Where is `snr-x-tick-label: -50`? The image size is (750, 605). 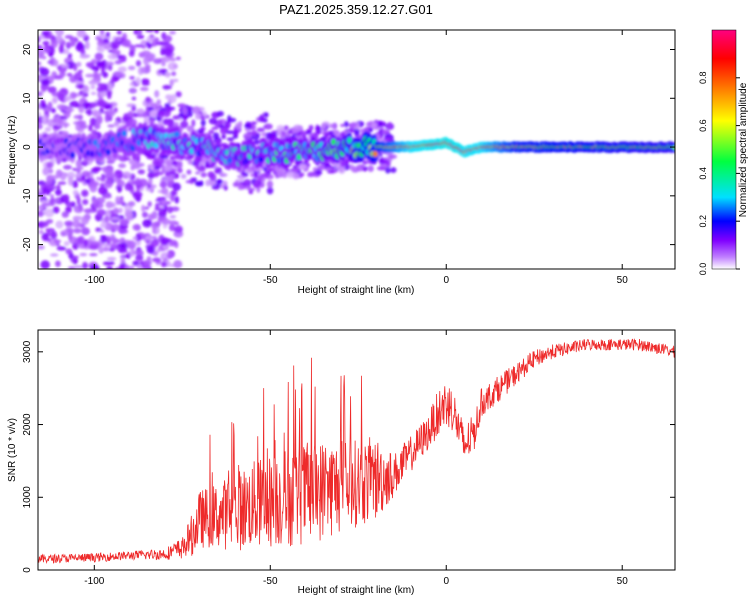
snr-x-tick-label: -50 is located at coordinates (270, 581).